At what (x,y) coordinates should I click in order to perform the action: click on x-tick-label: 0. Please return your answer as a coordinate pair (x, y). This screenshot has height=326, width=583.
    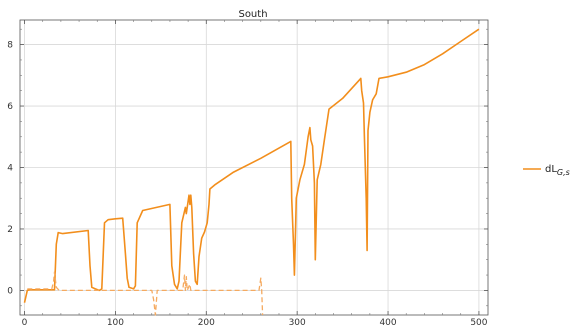
    Looking at the image, I should click on (25, 322).